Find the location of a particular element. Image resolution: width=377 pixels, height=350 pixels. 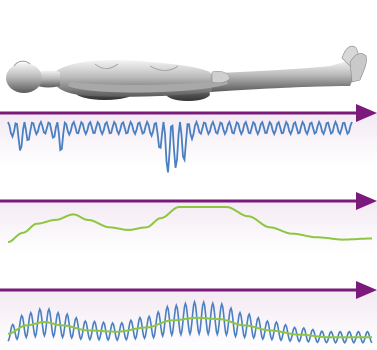

panel-3-arrowhead is located at coordinates (366, 290).